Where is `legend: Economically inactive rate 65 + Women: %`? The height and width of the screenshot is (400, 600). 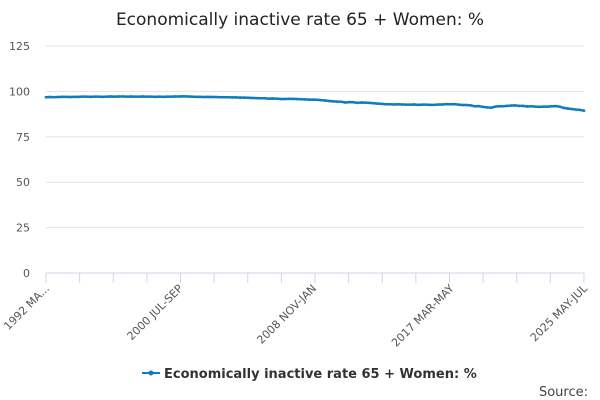 legend: Economically inactive rate 65 + Women: % is located at coordinates (309, 374).